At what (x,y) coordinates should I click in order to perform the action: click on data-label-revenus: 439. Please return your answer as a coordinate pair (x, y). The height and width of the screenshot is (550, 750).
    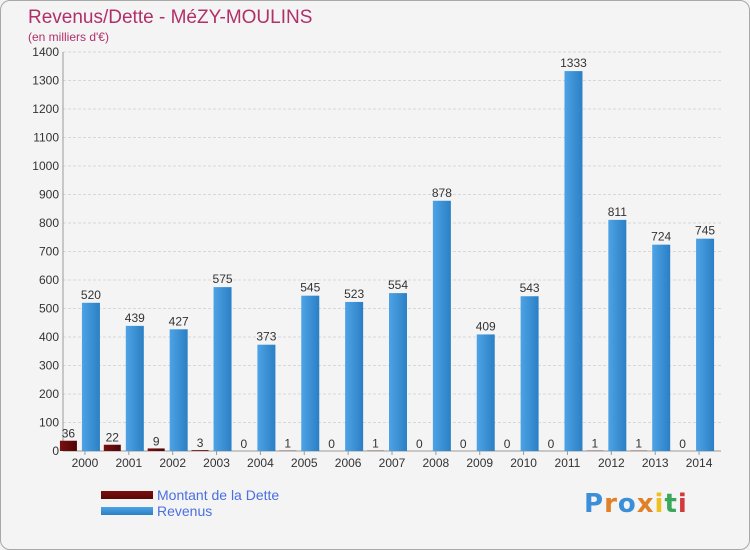
    Looking at the image, I should click on (135, 318).